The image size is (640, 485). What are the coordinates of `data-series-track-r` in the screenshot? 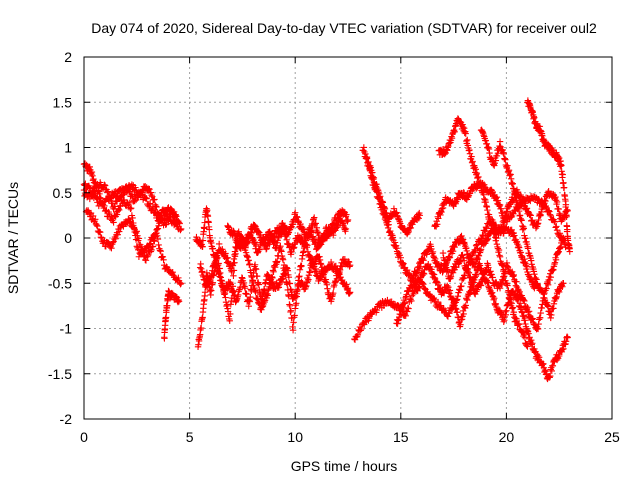 It's located at (503, 283).